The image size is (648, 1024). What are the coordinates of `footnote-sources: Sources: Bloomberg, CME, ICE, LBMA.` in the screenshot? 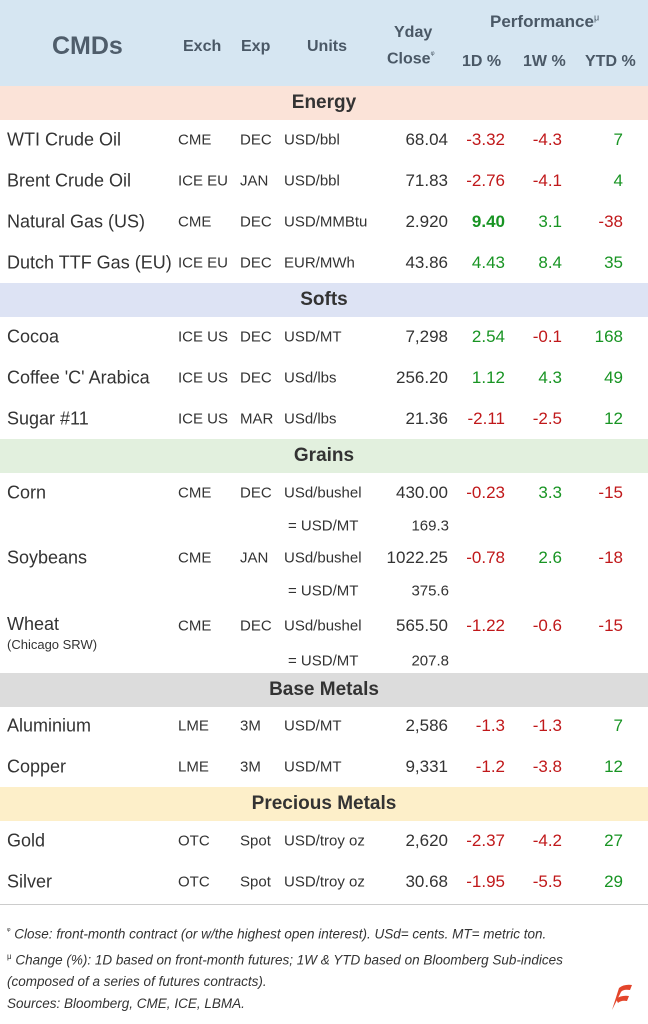 It's located at (126, 1003).